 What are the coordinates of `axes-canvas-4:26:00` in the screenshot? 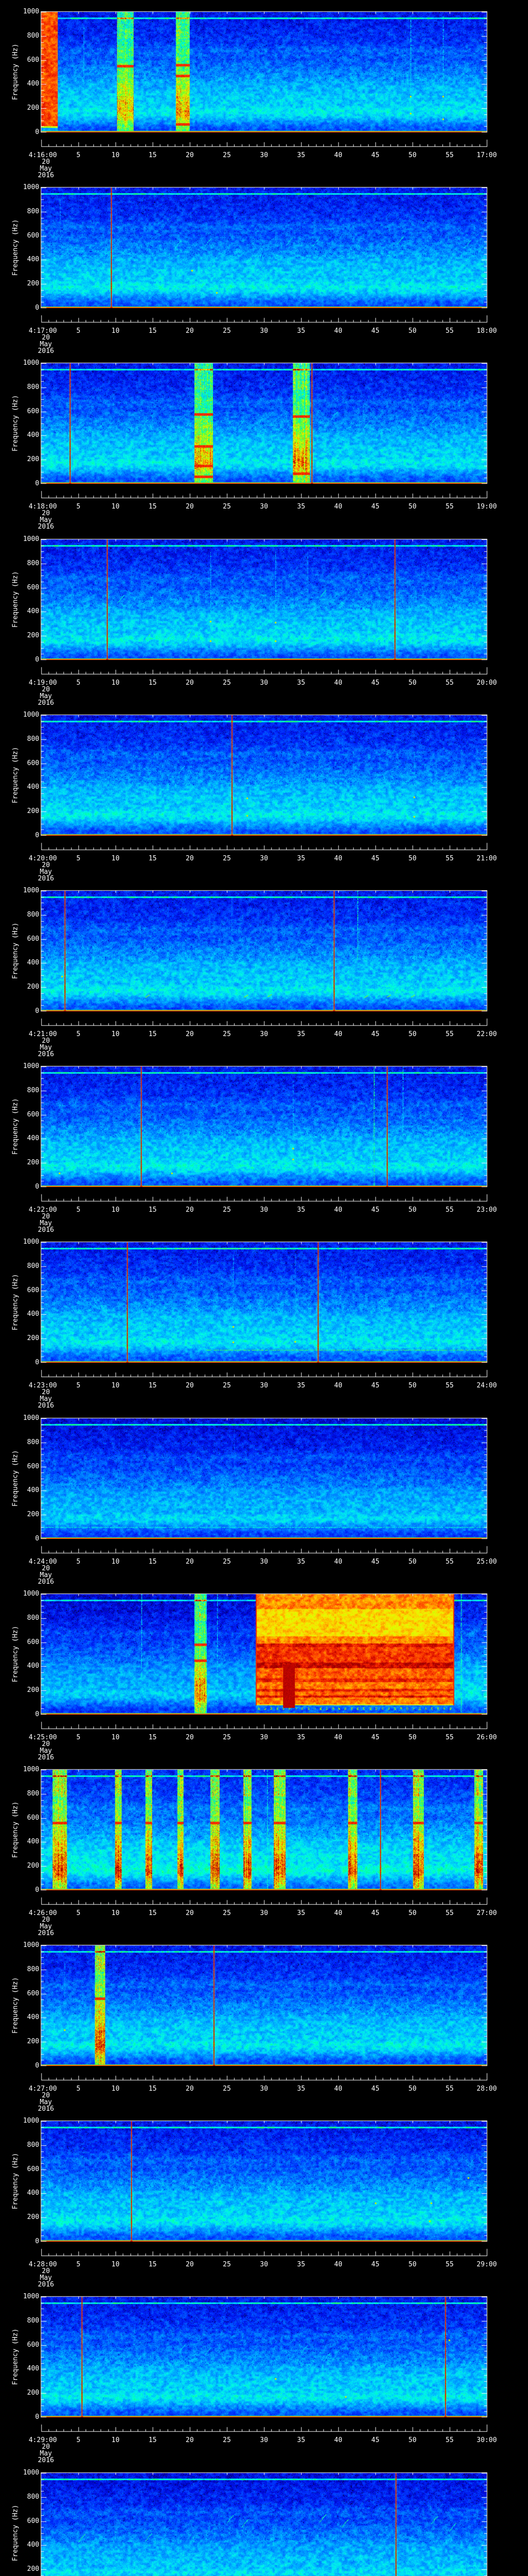 It's located at (264, 1840).